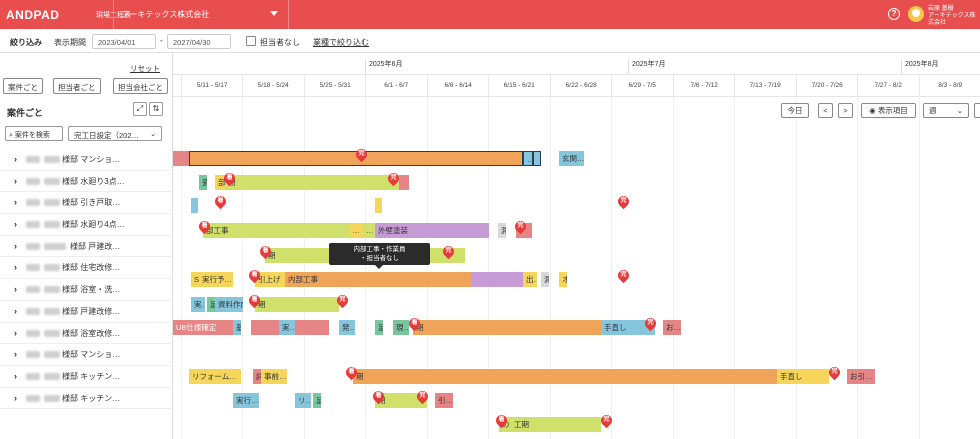 The image size is (980, 439). I want to click on project-search-button: ⌕ 案件を検索, so click(34, 133).